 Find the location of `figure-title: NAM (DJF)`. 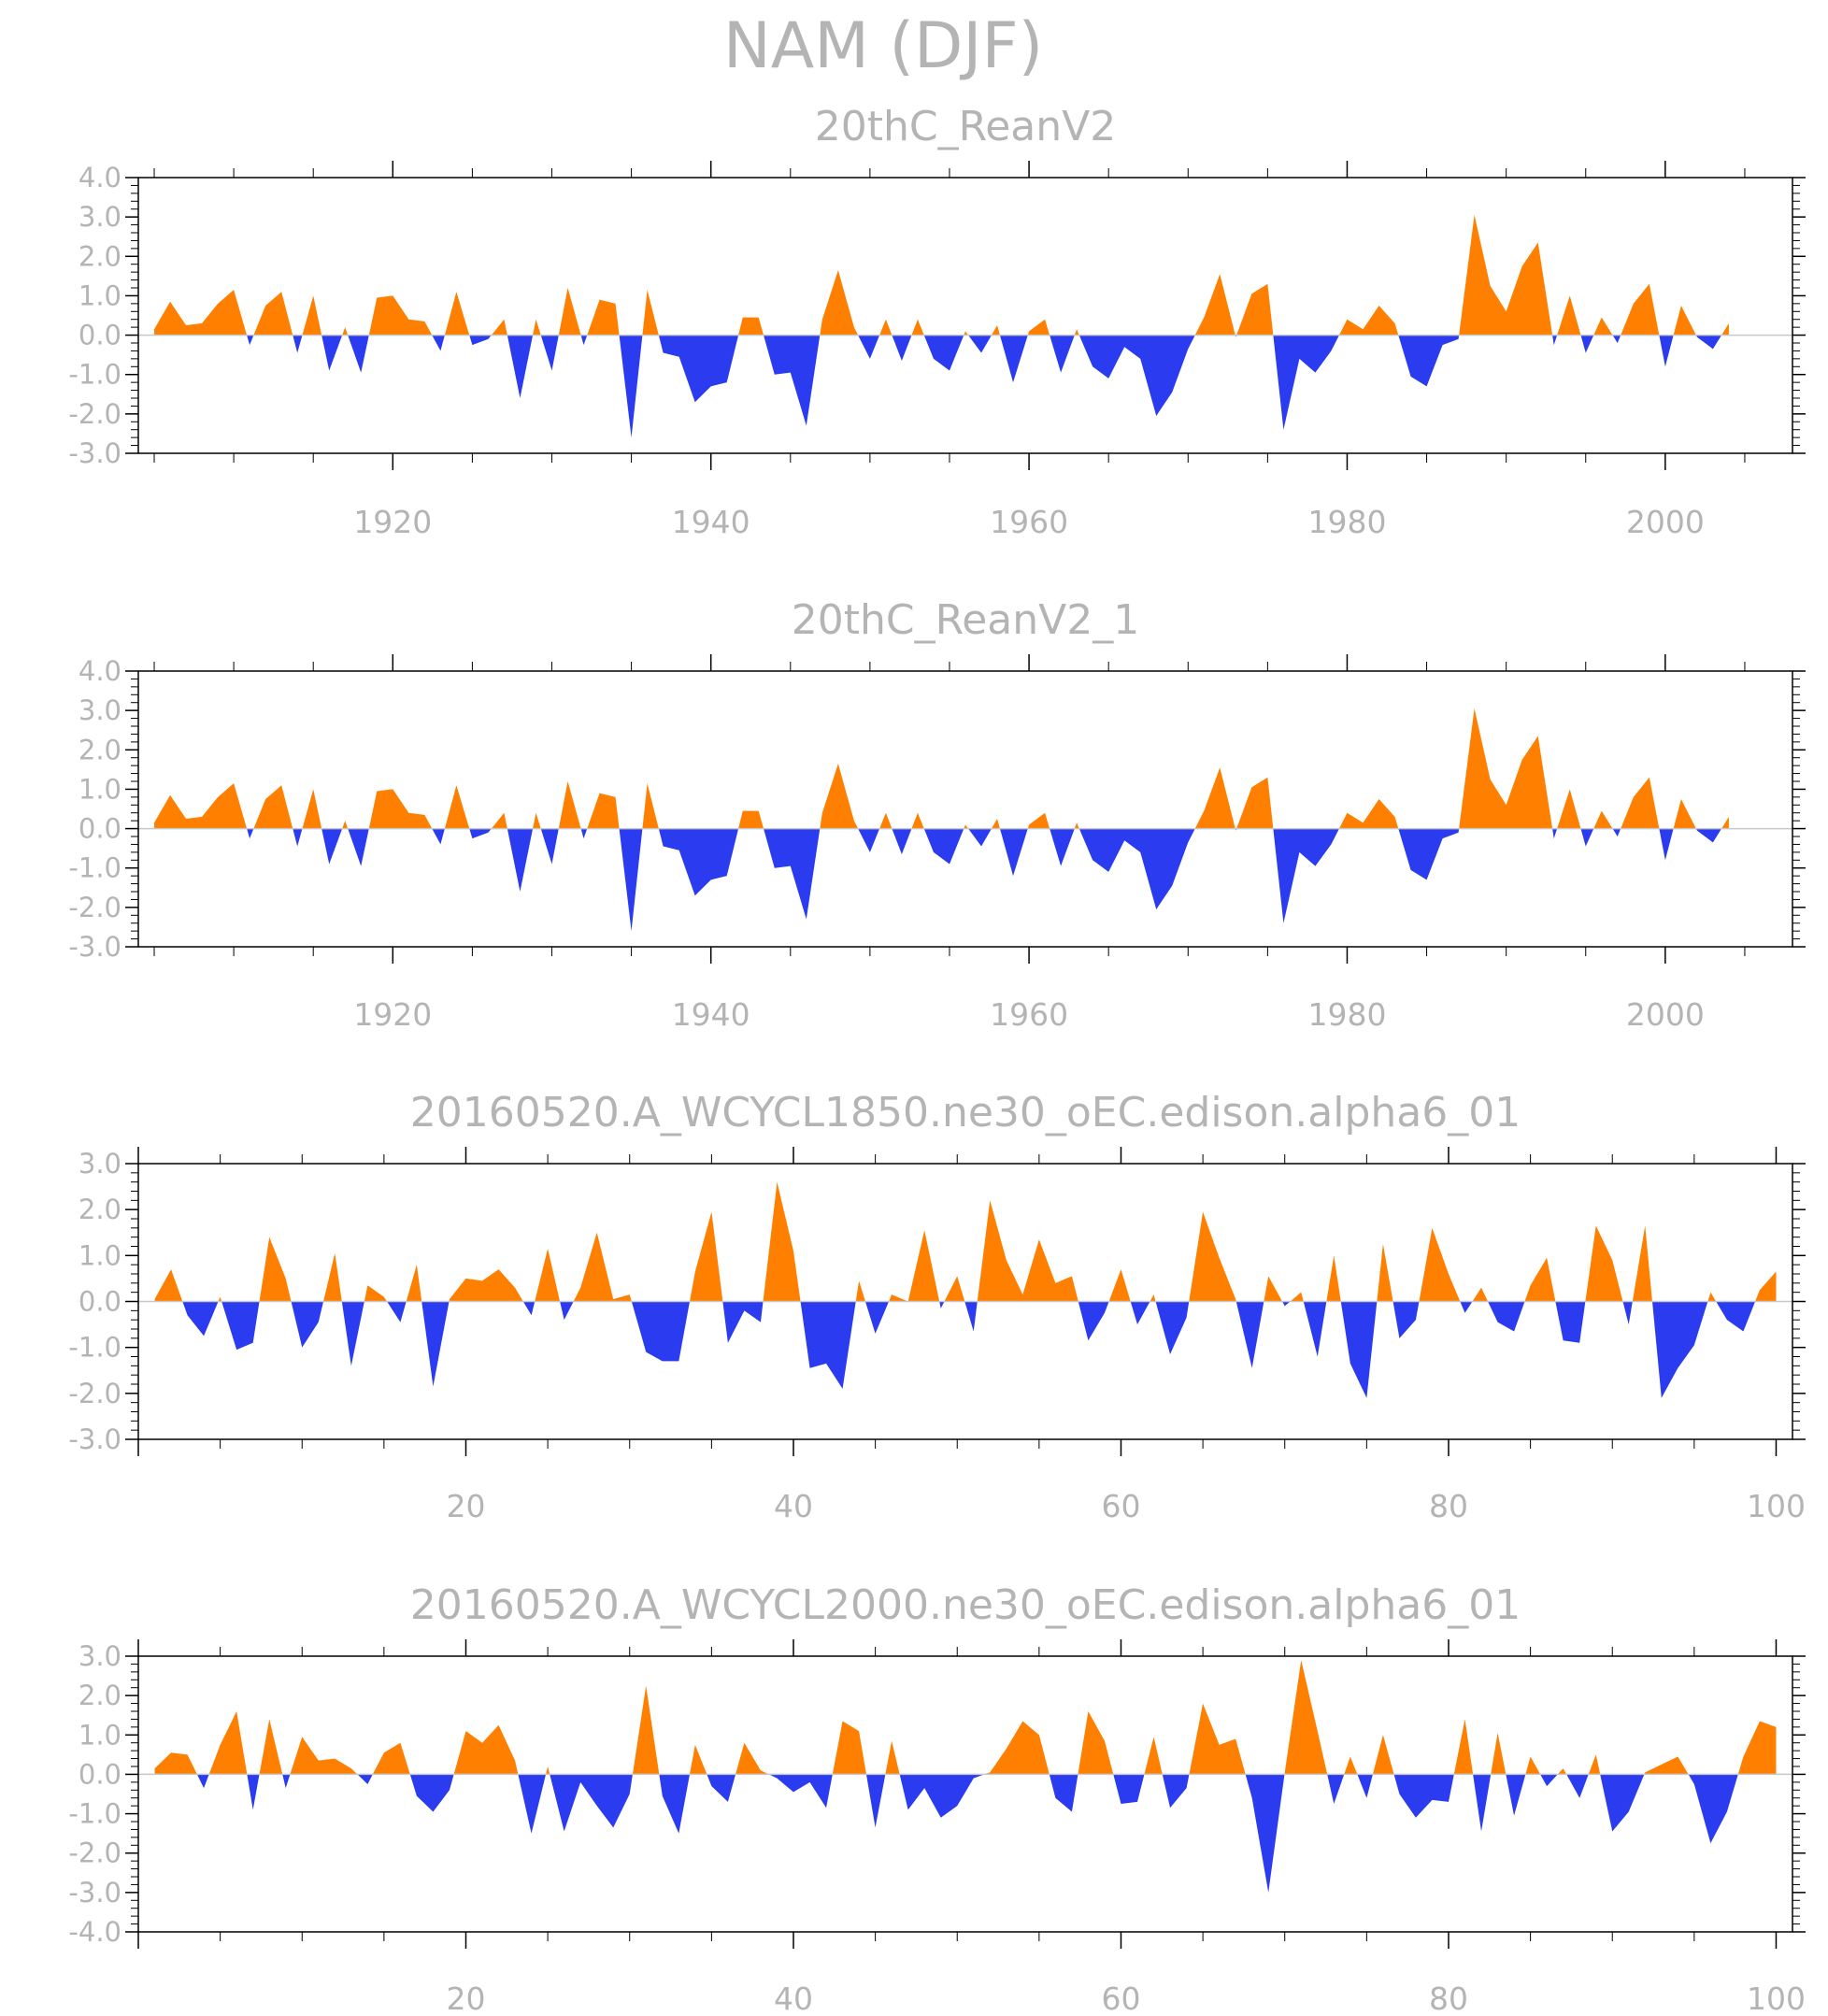

figure-title: NAM (DJF) is located at coordinates (883, 46).